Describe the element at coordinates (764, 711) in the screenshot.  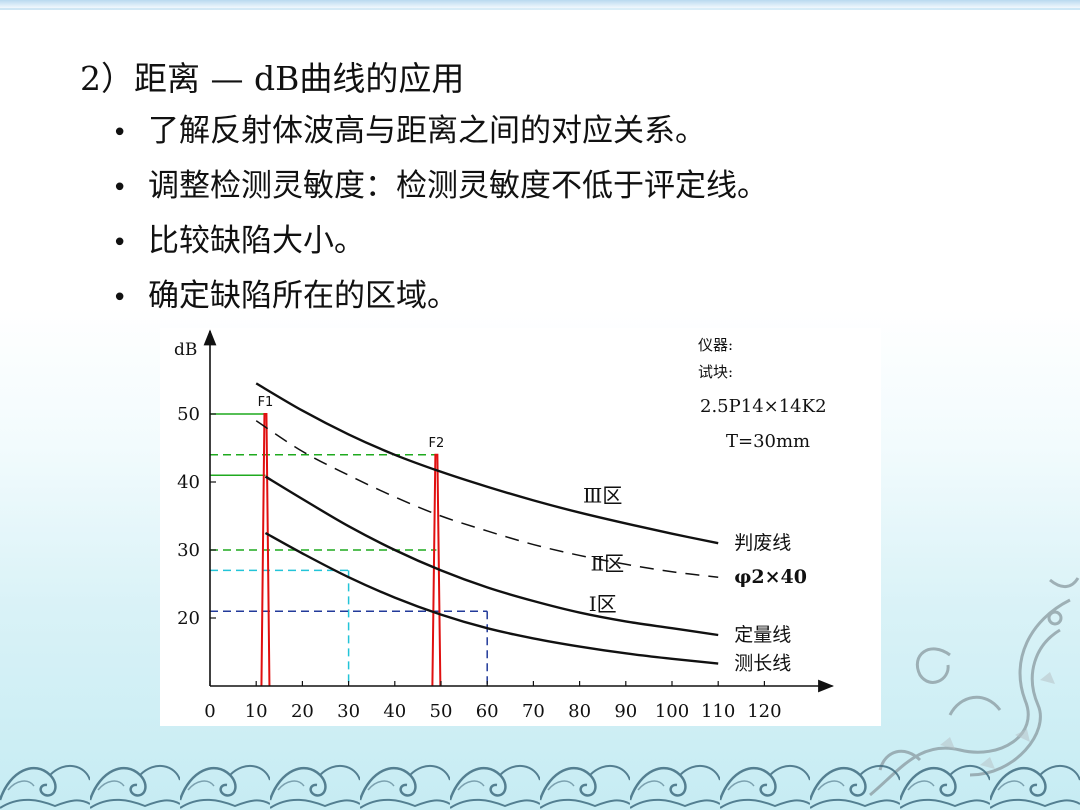
I see `x-tick-label: 120` at that location.